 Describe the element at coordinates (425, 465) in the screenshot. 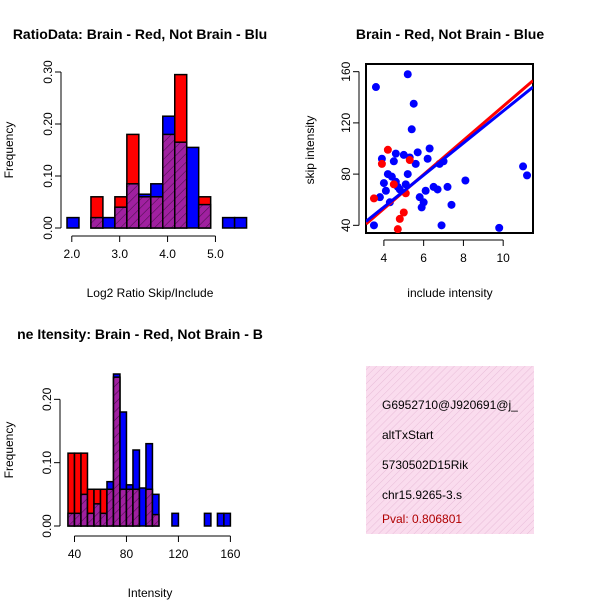

I see `info-line-gene: 5730502D15Rik` at that location.